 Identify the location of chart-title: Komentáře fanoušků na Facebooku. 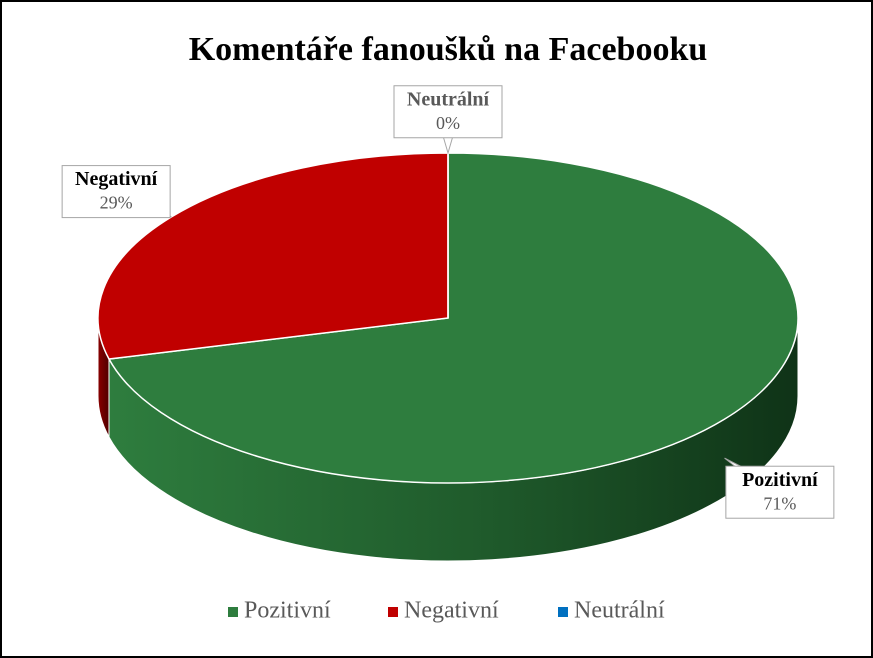
(448, 49).